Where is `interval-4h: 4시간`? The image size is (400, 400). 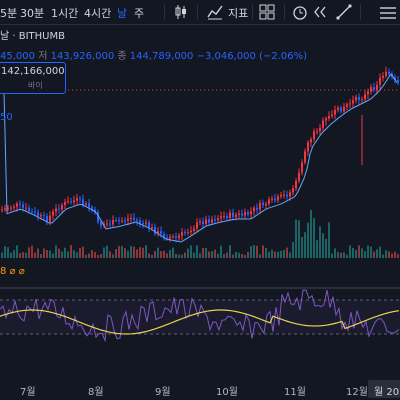
interval-4h: 4시간 is located at coordinates (98, 13).